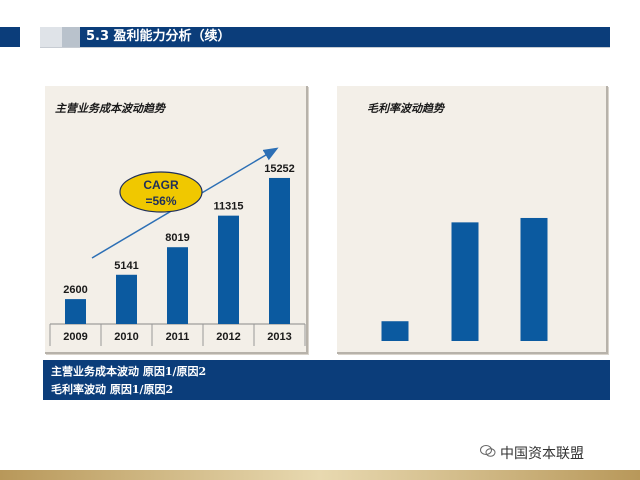  What do you see at coordinates (75, 337) in the screenshot?
I see `x-tick-label-2009: 2009` at bounding box center [75, 337].